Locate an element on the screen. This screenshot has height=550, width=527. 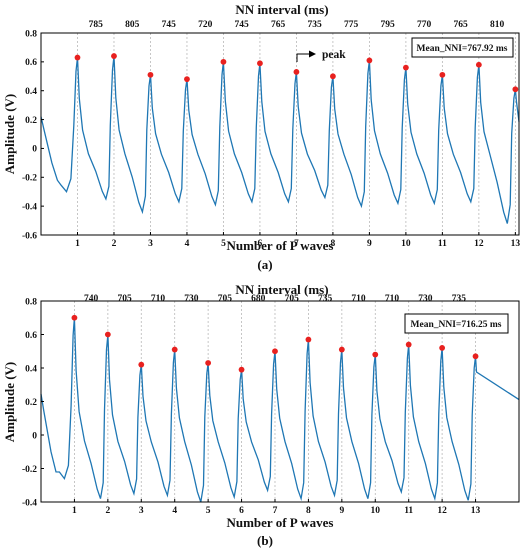
panel-a-title: NN interval (ms) is located at coordinates (281, 9).